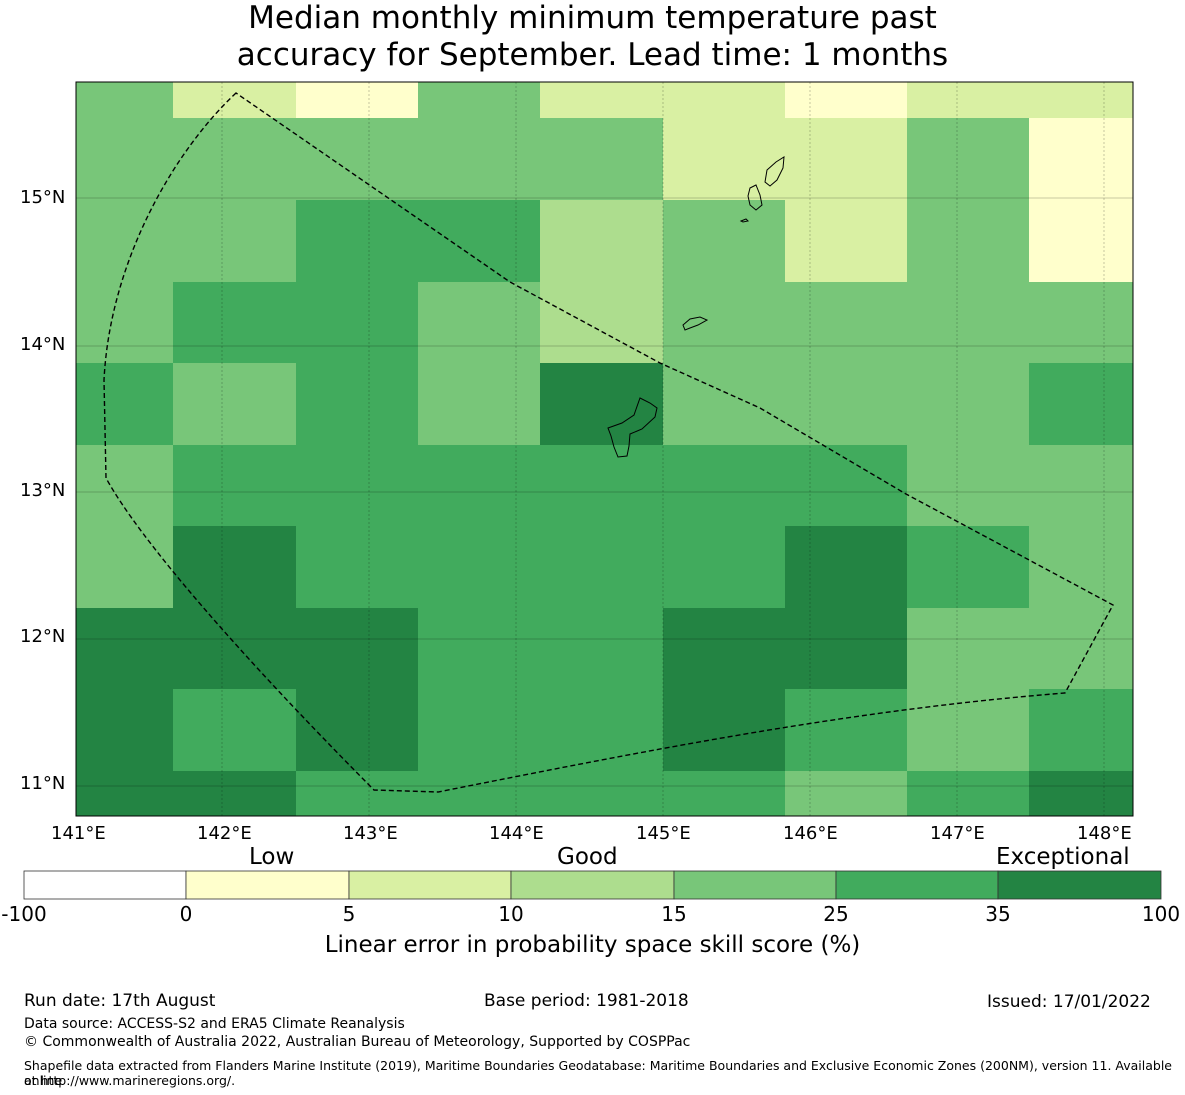  I want to click on colorbar-tick: 15, so click(674, 914).